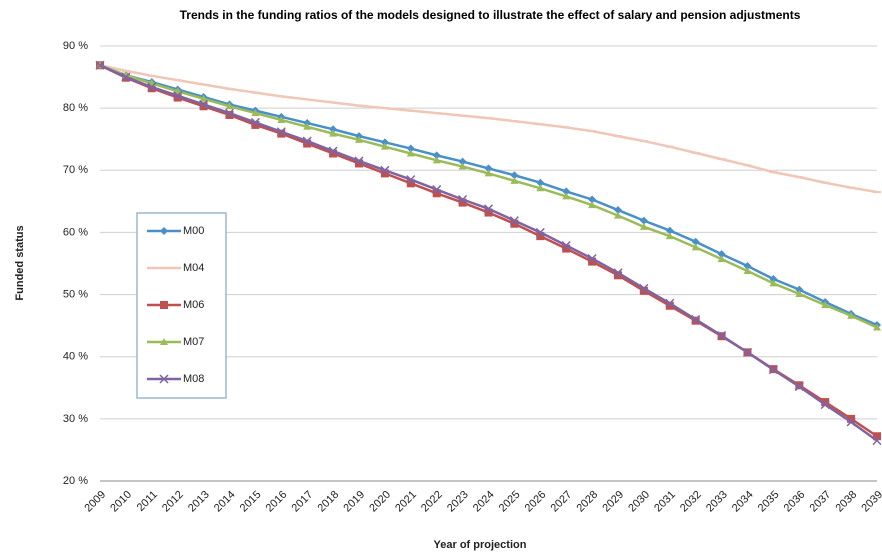  Describe the element at coordinates (193, 379) in the screenshot. I see `legend-label: M08` at that location.